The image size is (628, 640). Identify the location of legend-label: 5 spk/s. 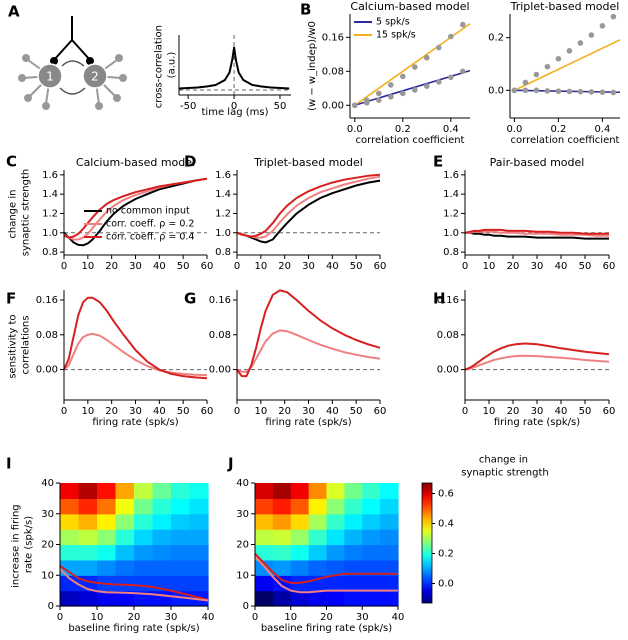
(393, 22).